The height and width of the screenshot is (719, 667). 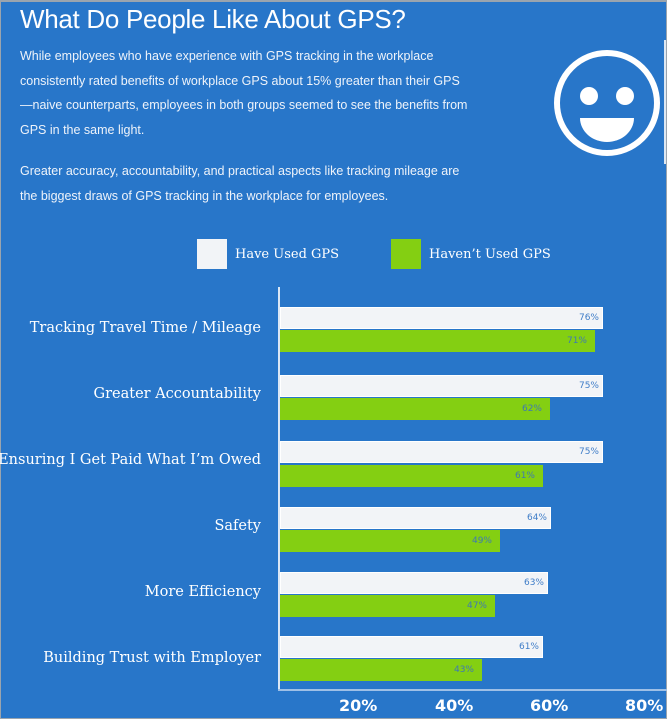 What do you see at coordinates (490, 254) in the screenshot?
I see `legend-label: Haven’t Used GPS` at bounding box center [490, 254].